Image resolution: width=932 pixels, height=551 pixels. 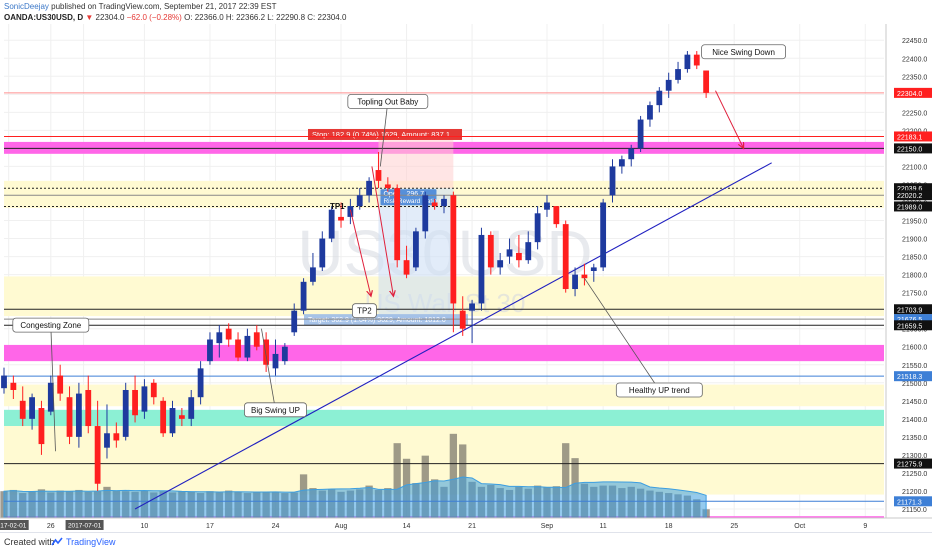 I want to click on callout: Congesting Zone, so click(x=51, y=384).